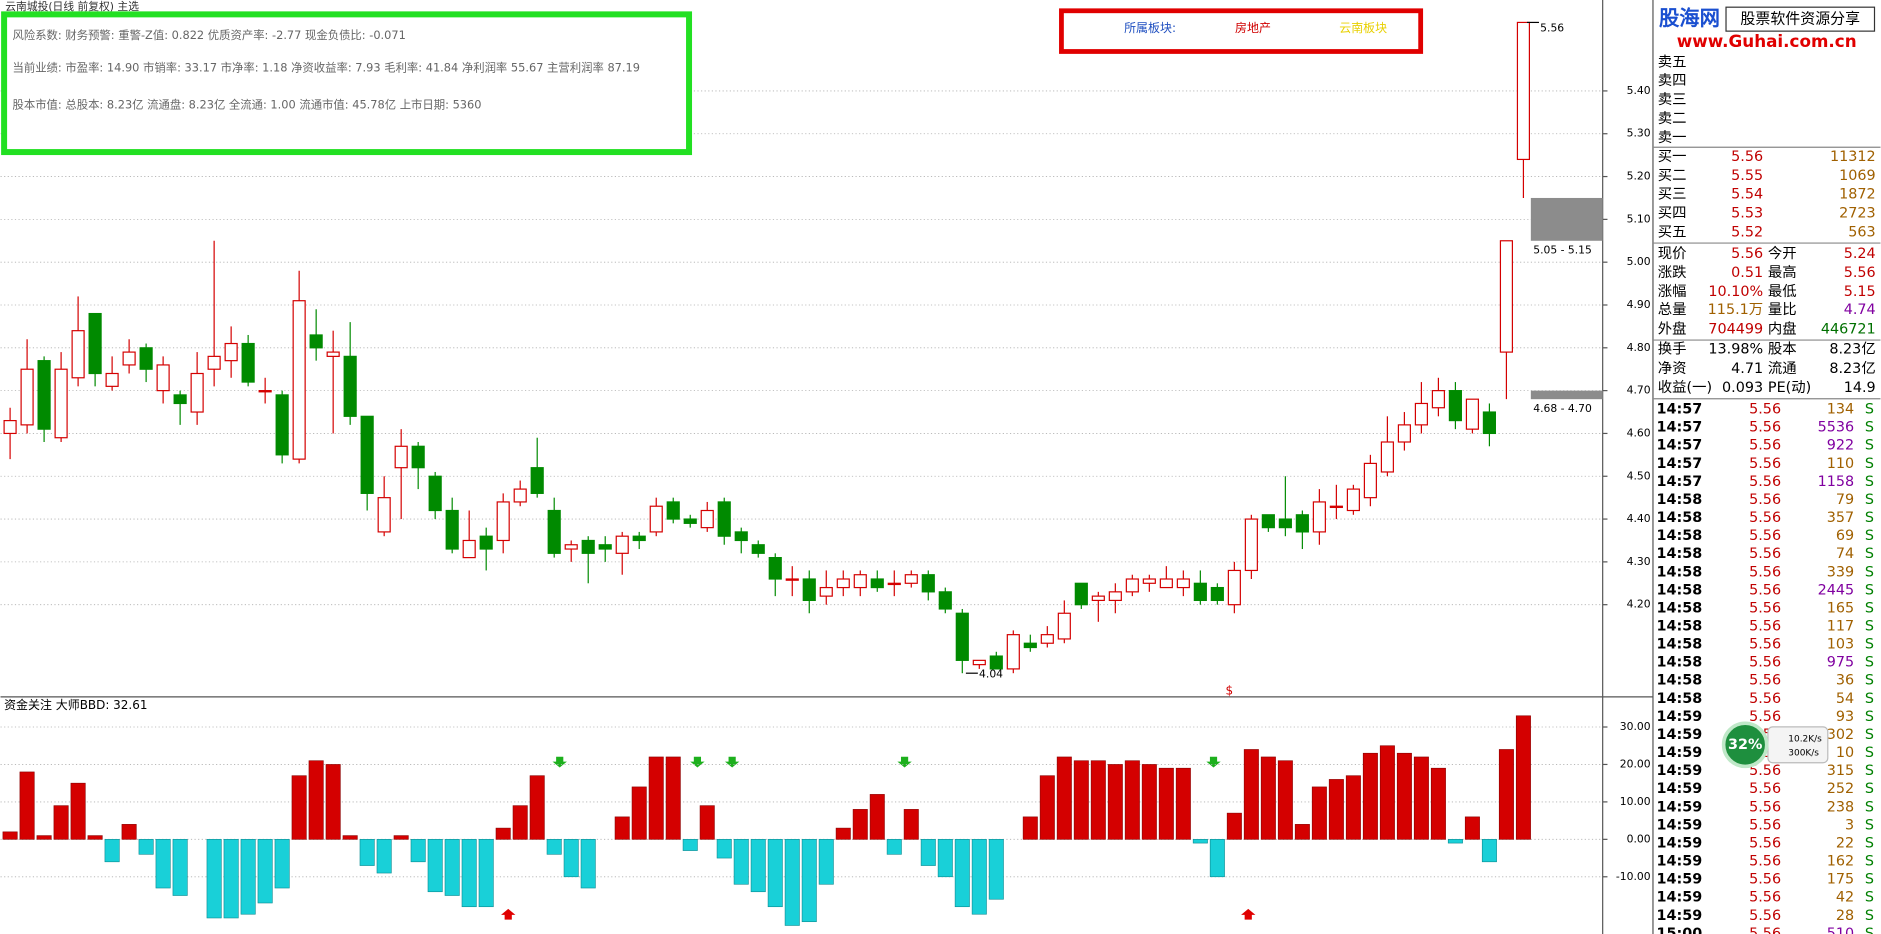 The width and height of the screenshot is (1881, 934). I want to click on trade-volume: 3, so click(1849, 825).